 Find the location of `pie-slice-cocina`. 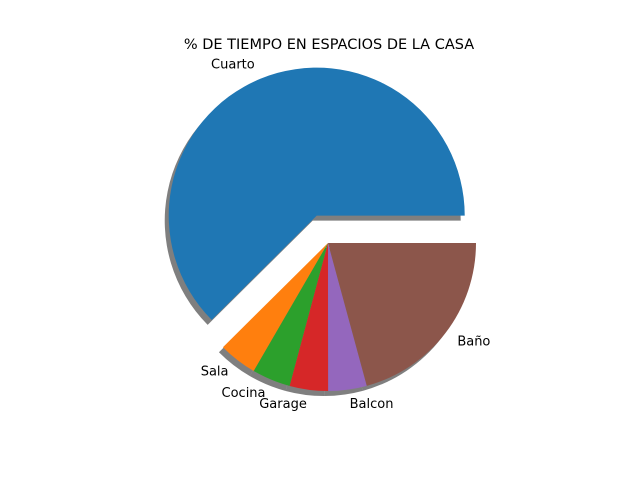

pie-slice-cocina is located at coordinates (290, 314).